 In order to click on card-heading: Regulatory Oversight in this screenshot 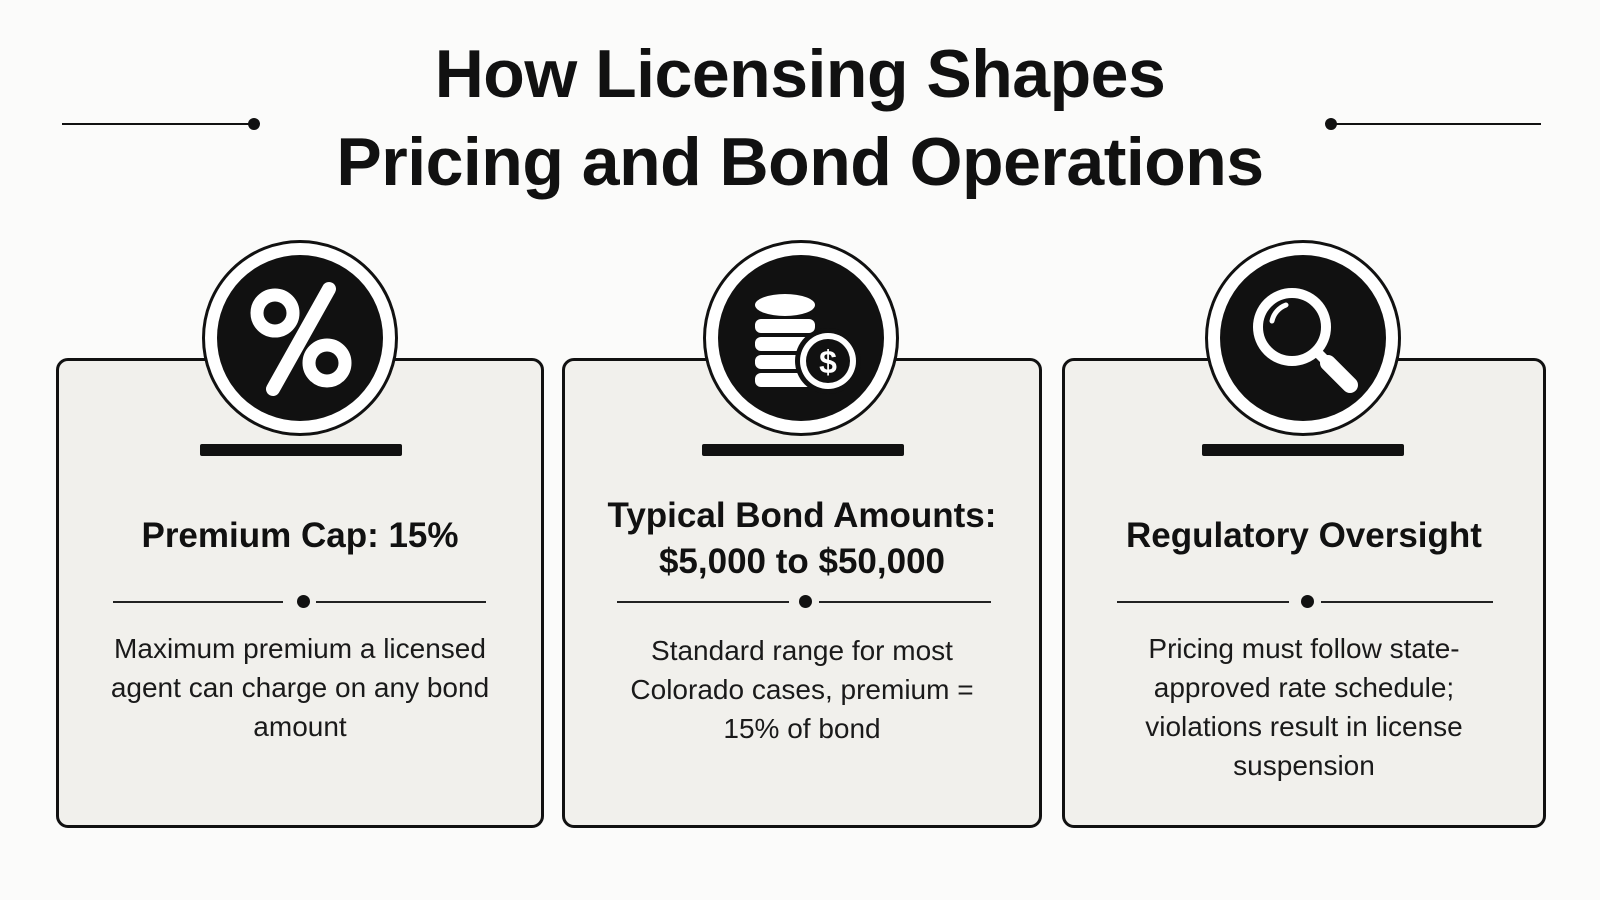, I will do `click(1304, 535)`.